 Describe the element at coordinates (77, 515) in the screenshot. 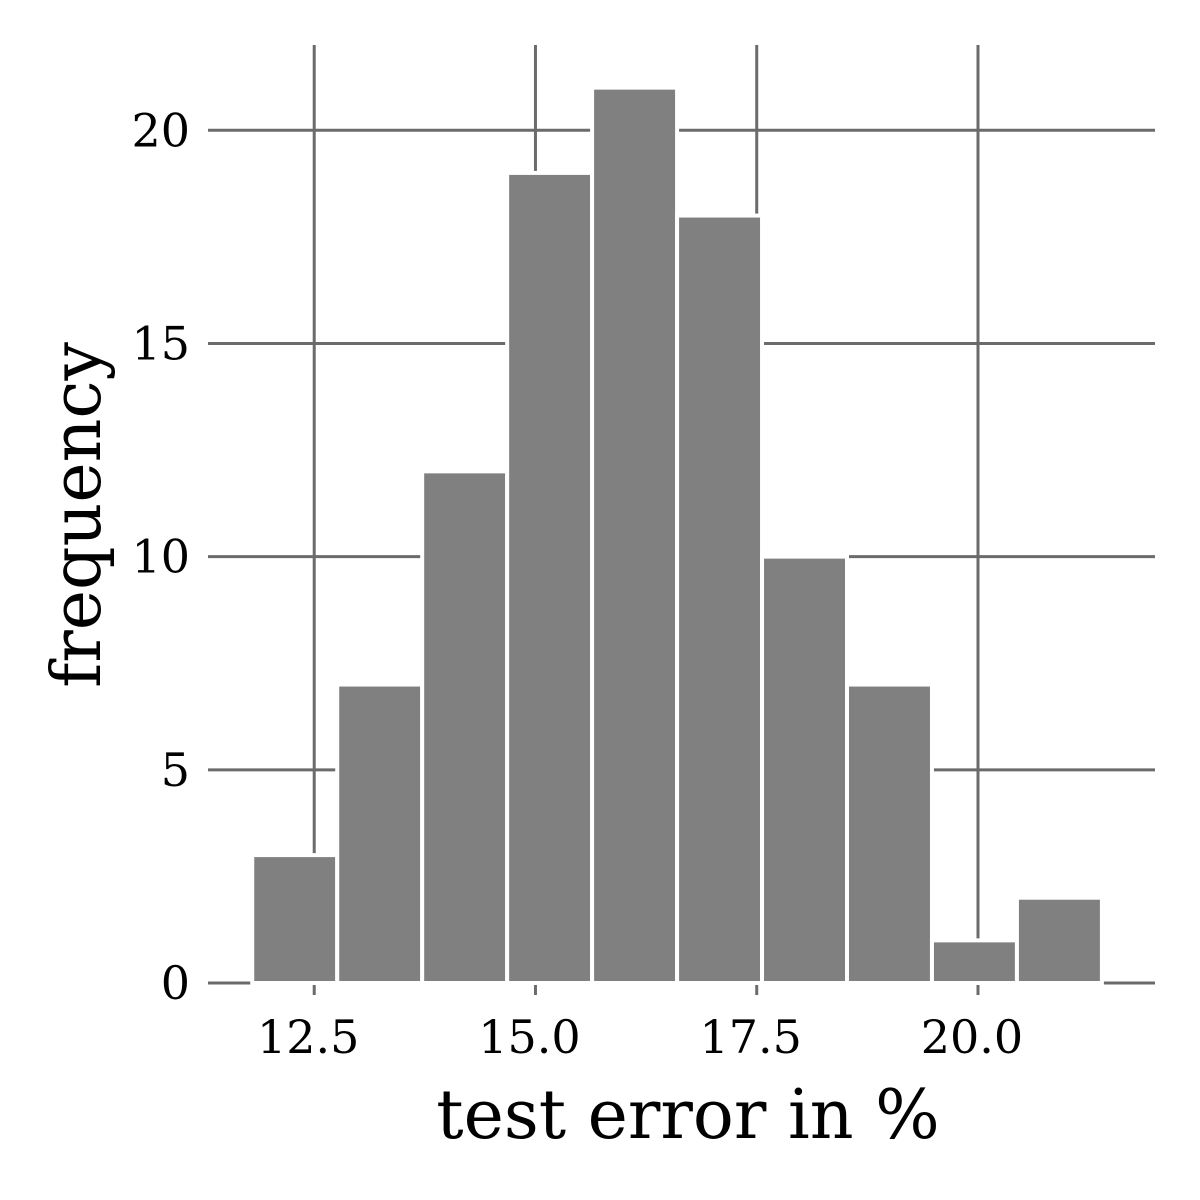

I see `y-axis-label: frequency` at that location.